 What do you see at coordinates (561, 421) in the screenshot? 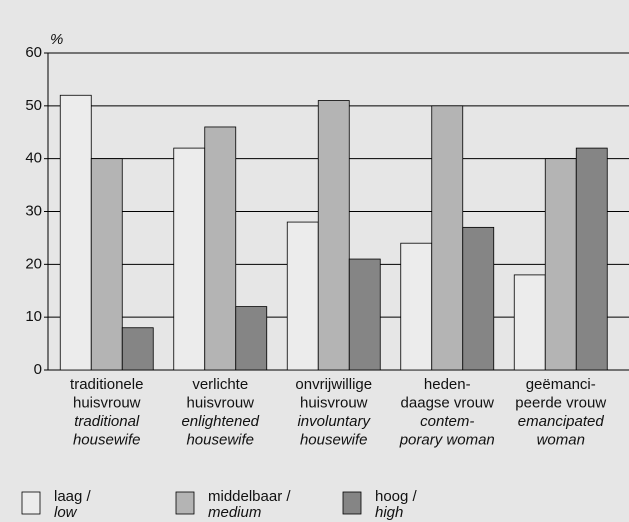
I see `x-tick-label-en: emancipated` at bounding box center [561, 421].